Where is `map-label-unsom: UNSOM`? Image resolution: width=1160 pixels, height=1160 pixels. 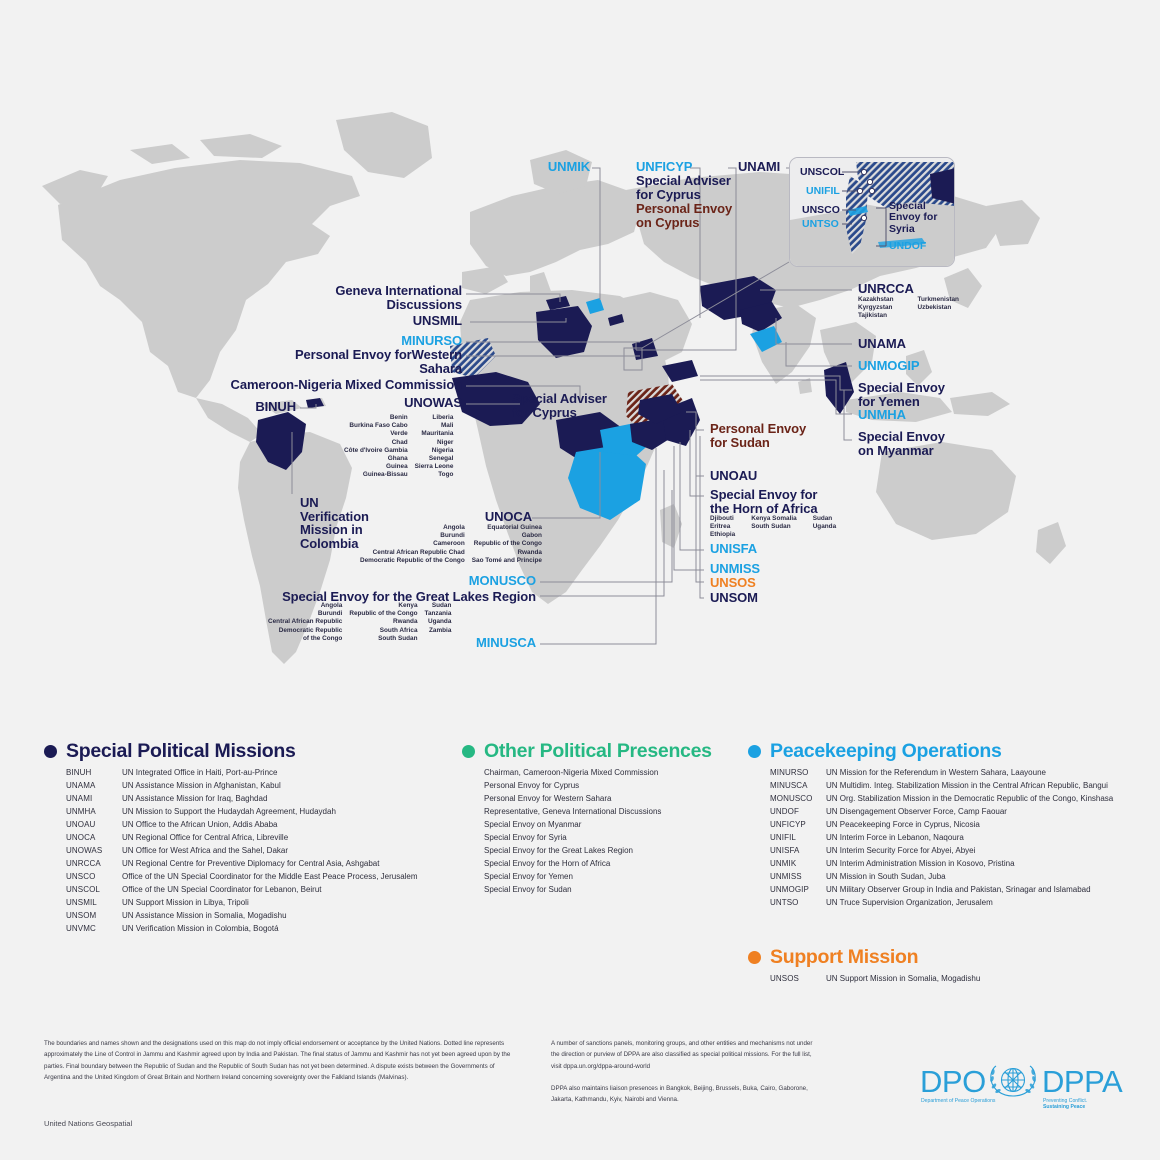 map-label-unsom: UNSOM is located at coordinates (734, 597).